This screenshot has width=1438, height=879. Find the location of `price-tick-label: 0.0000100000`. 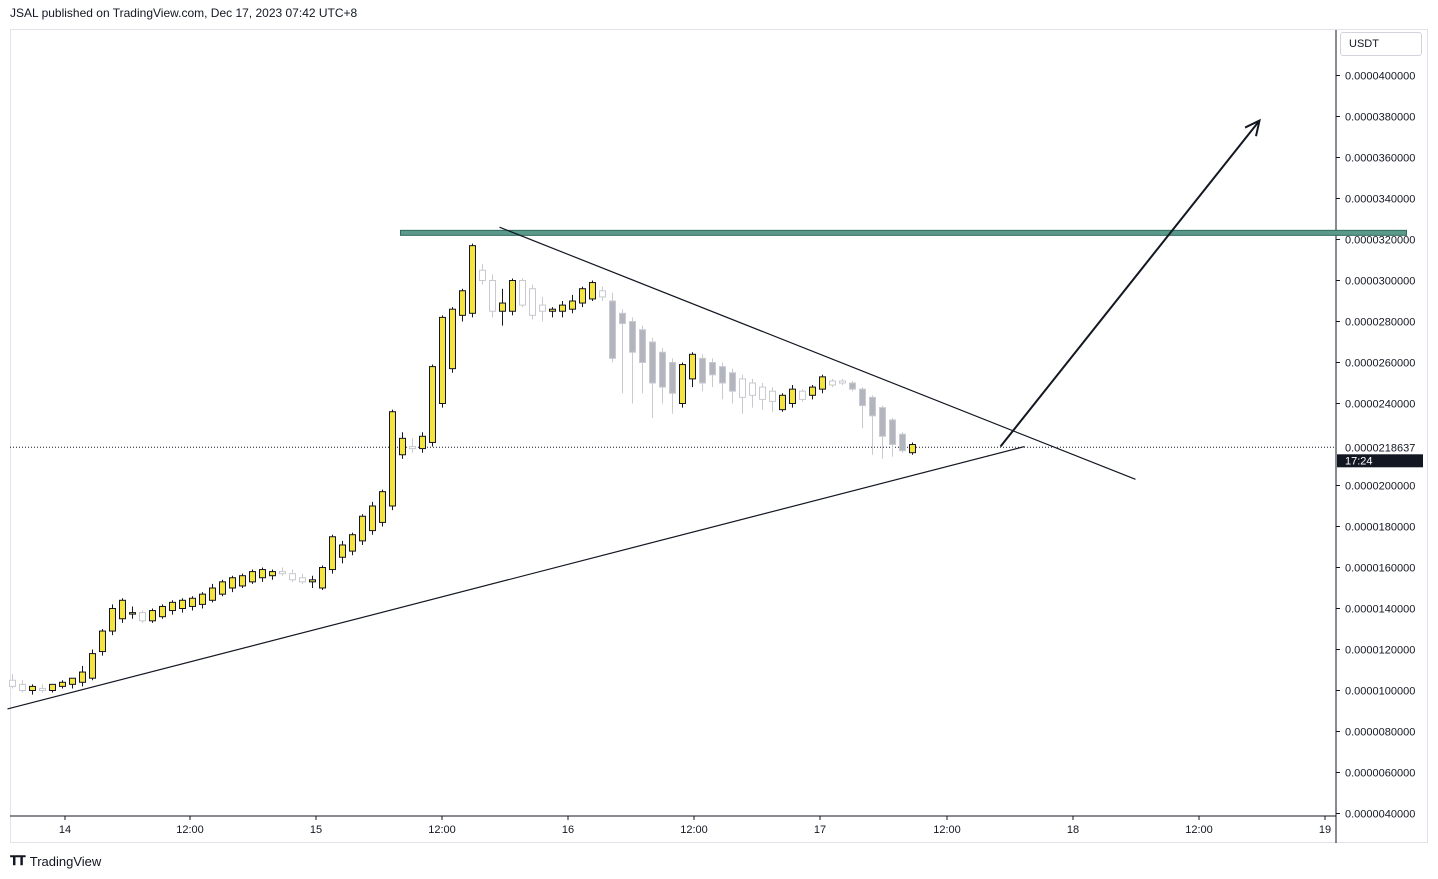

price-tick-label: 0.0000100000 is located at coordinates (1380, 692).